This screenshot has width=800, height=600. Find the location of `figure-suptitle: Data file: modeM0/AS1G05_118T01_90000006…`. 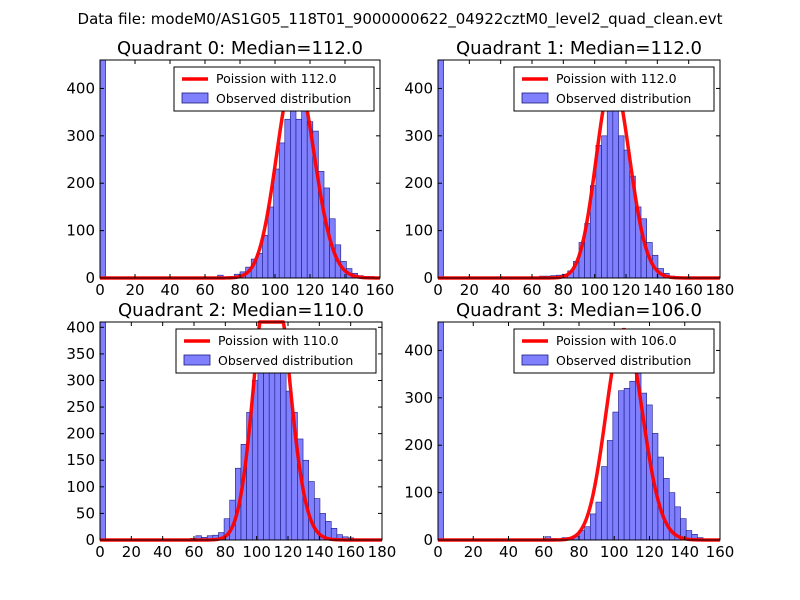

figure-suptitle: Data file: modeM0/AS1G05_118T01_90000006… is located at coordinates (400, 19).